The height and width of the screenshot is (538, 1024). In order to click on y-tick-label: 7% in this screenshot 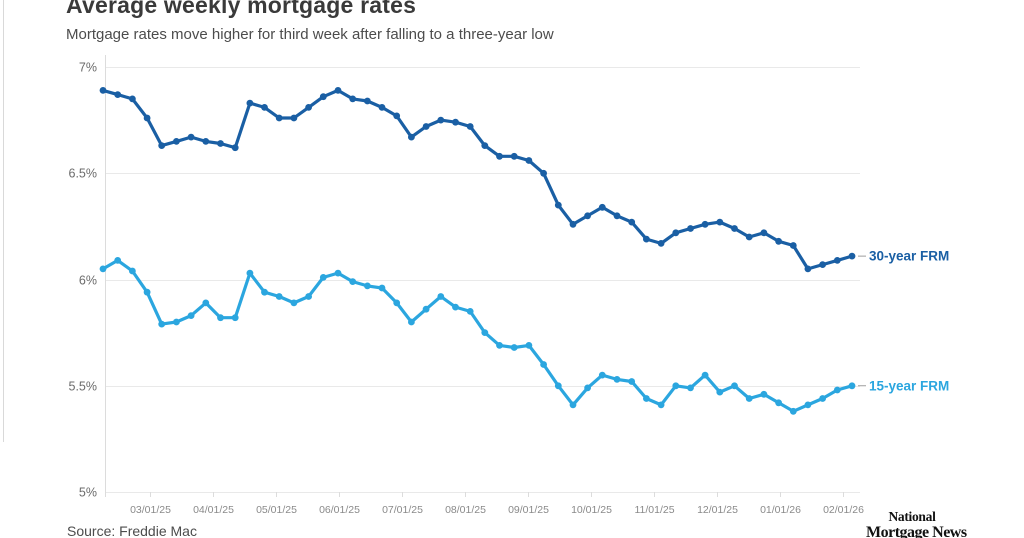, I will do `click(88, 68)`.